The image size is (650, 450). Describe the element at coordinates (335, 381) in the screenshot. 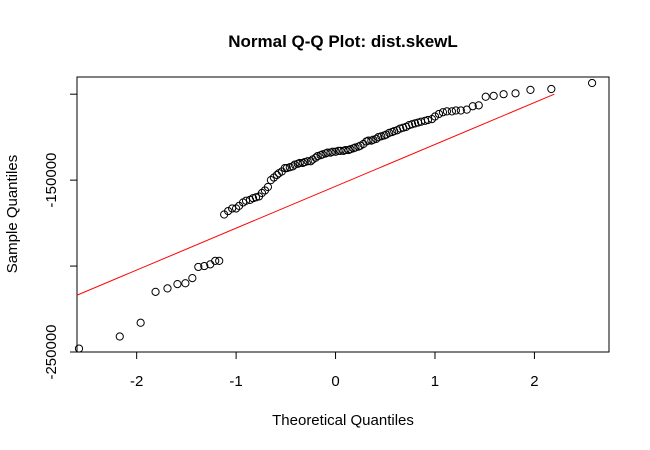

I see `x-tick-label: 0` at that location.